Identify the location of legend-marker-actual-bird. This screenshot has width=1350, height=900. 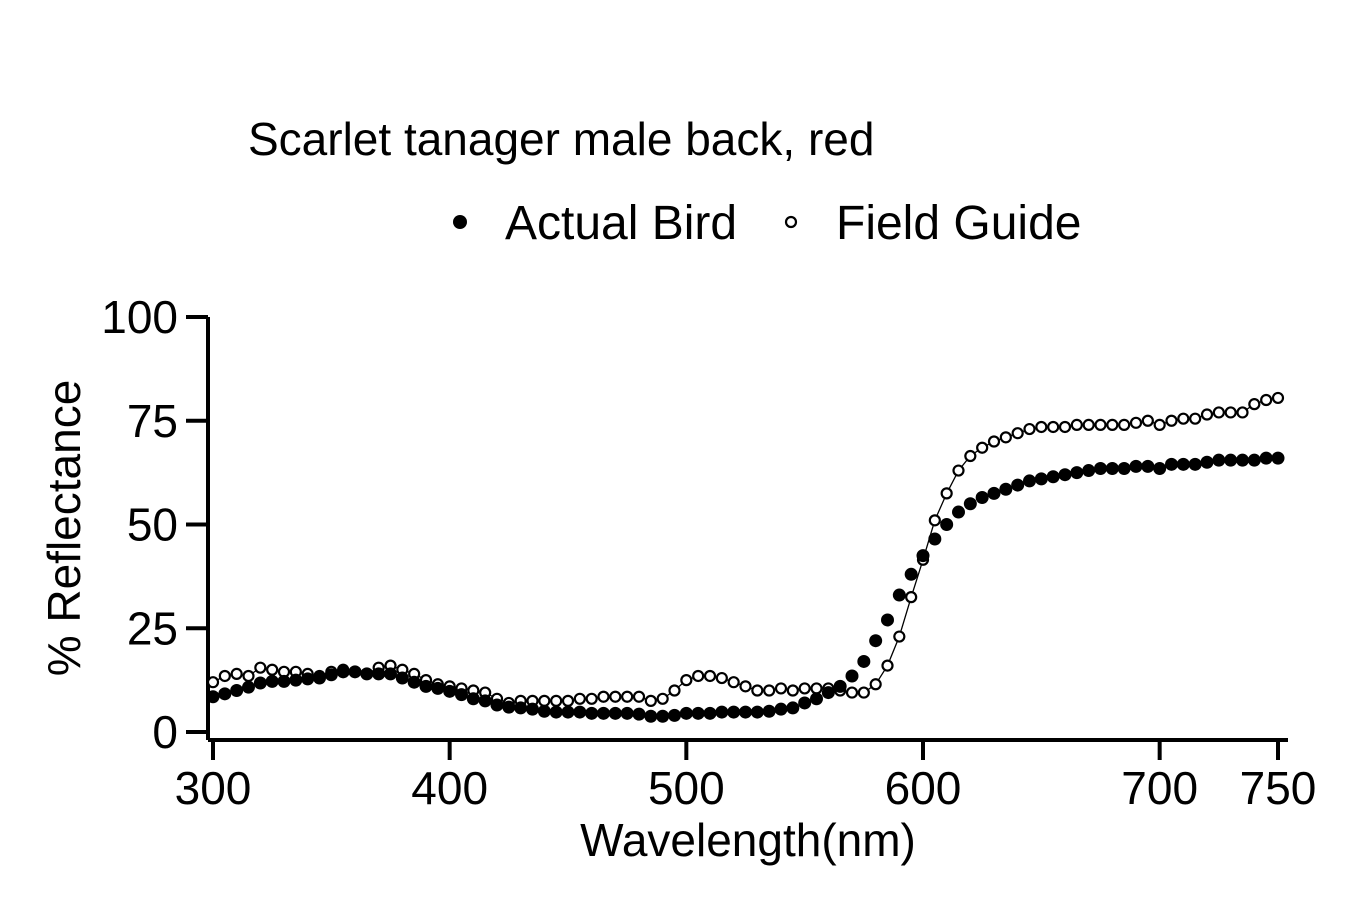
(460, 222).